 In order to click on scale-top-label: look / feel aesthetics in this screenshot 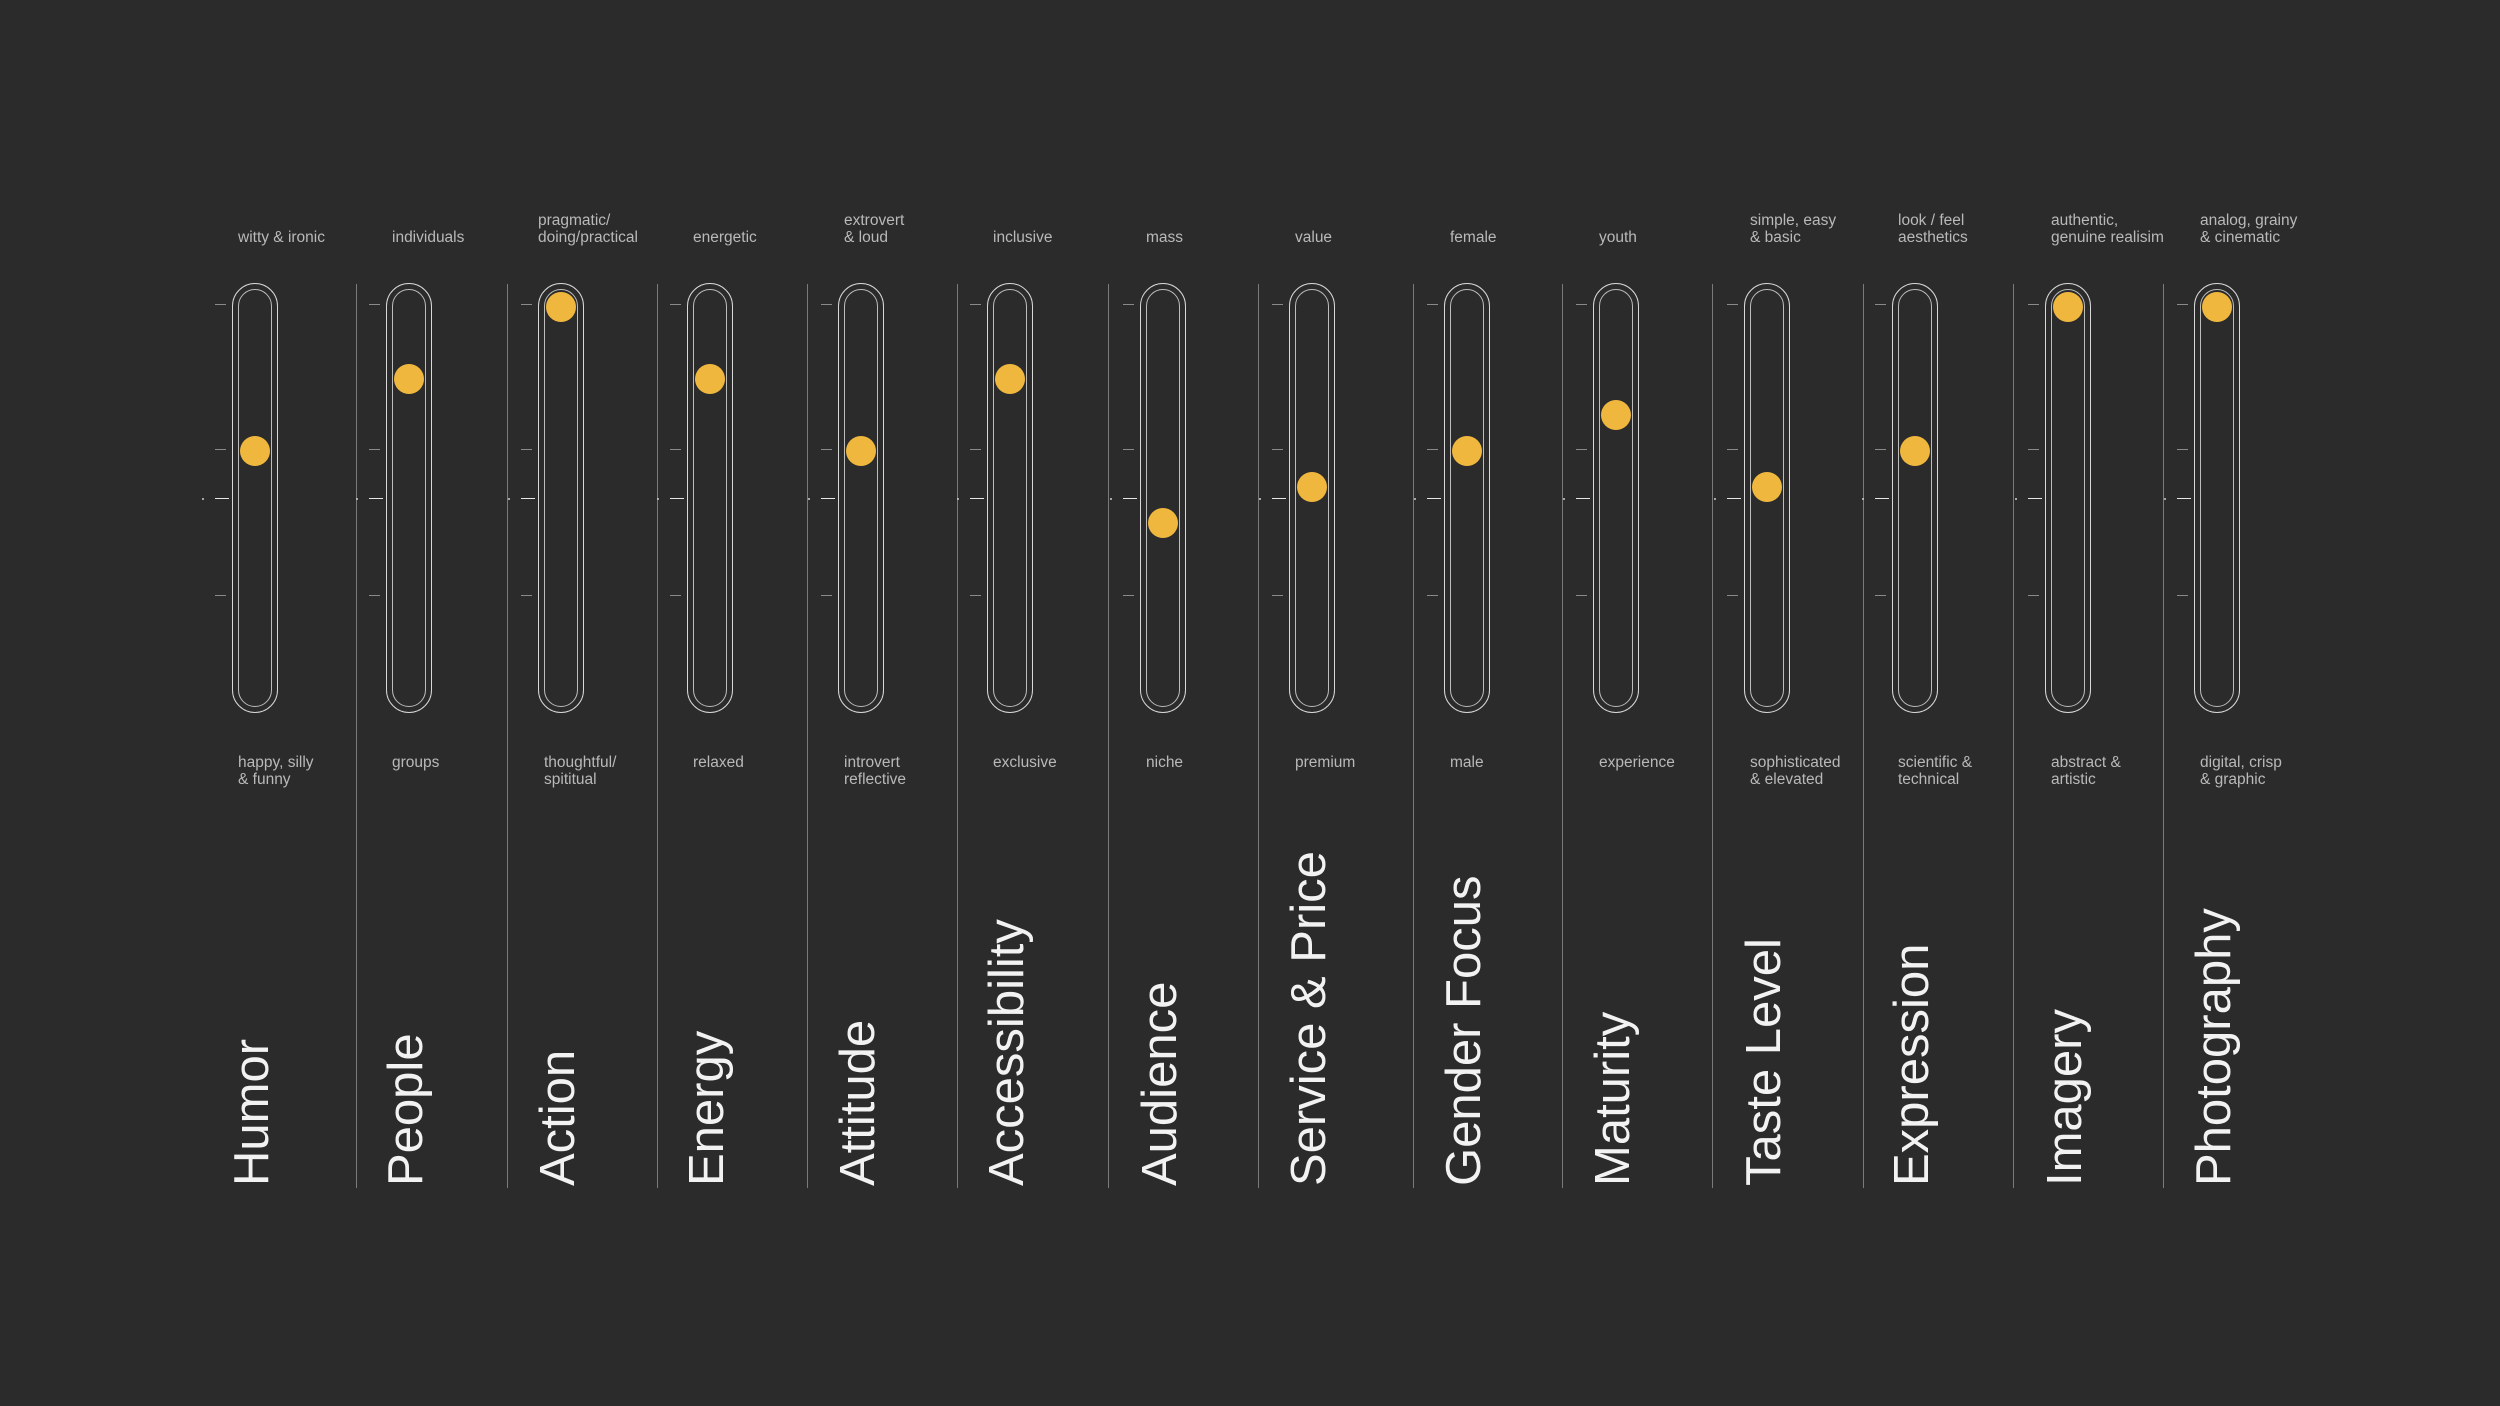, I will do `click(1933, 229)`.